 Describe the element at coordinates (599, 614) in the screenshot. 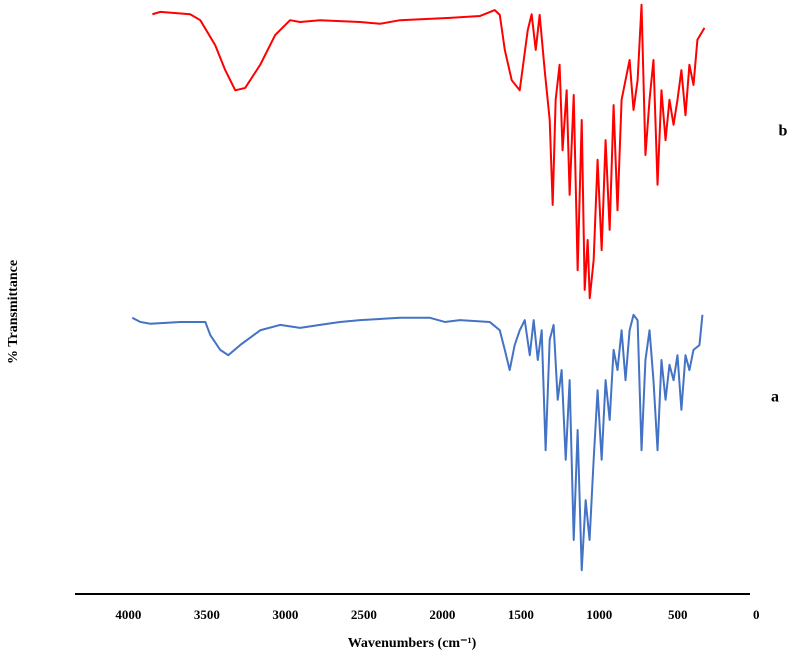

I see `x-tick-label: 1000` at that location.